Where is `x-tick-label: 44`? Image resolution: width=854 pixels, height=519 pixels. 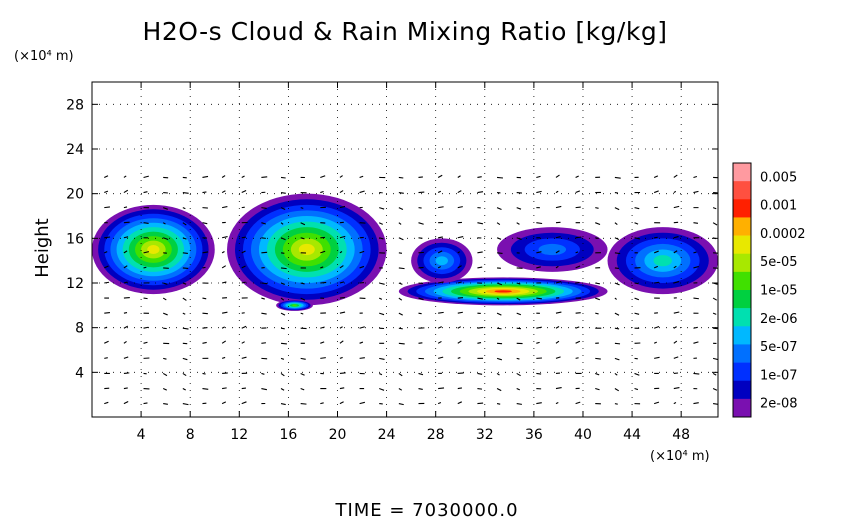
x-tick-label: 44 is located at coordinates (632, 435).